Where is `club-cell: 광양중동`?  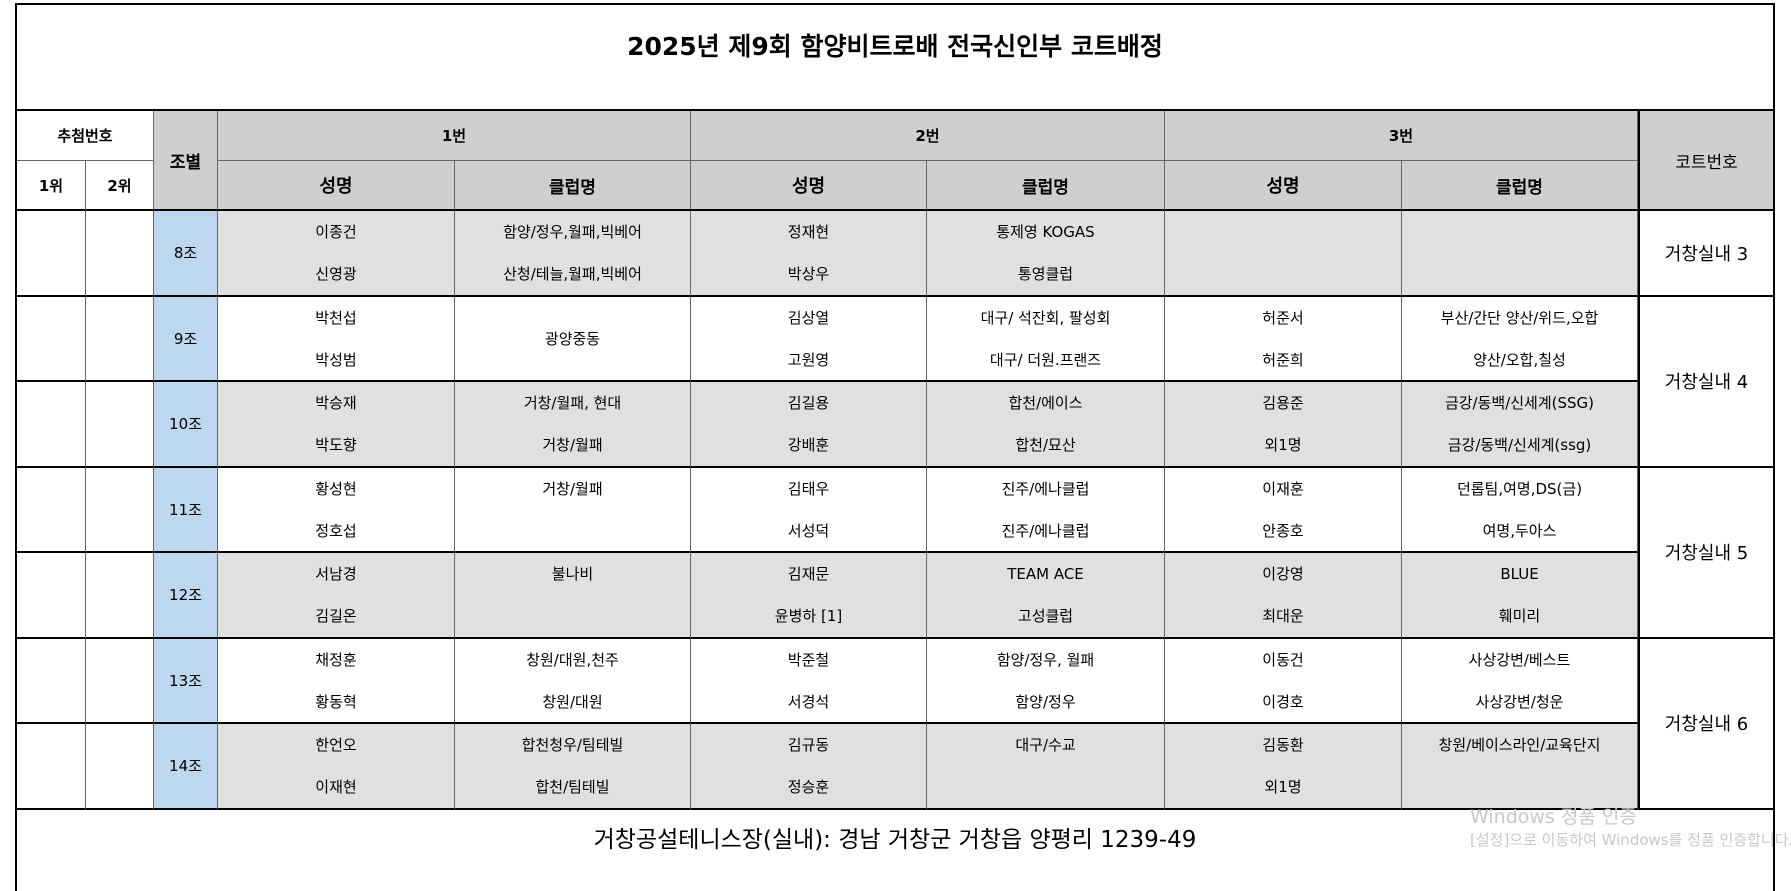 club-cell: 광양중동 is located at coordinates (573, 339).